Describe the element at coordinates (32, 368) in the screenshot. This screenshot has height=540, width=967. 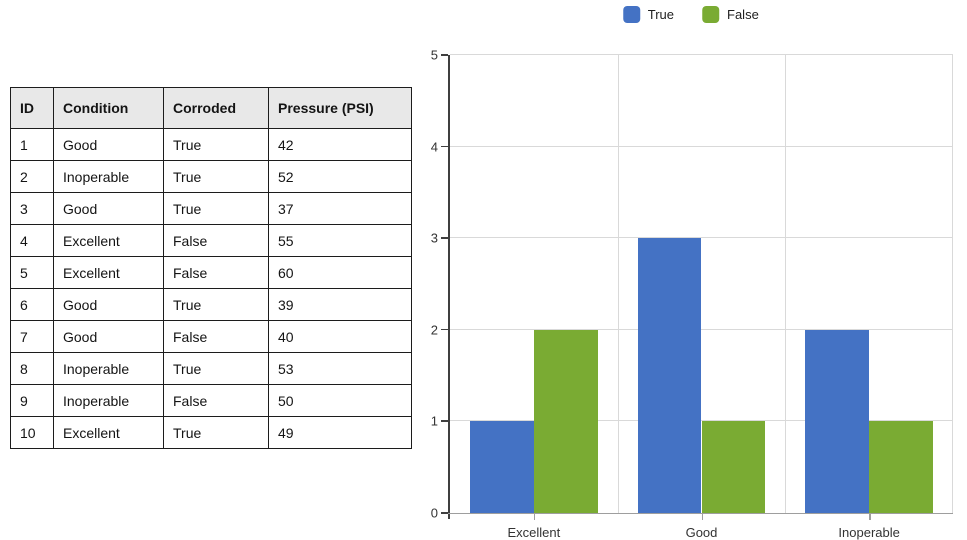
I see `table-cell: 8` at that location.